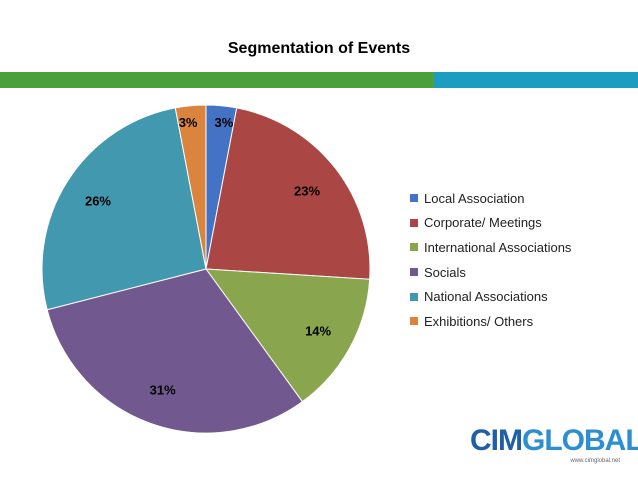  What do you see at coordinates (307, 191) in the screenshot?
I see `pie-label-corporate-meetings: 23%` at bounding box center [307, 191].